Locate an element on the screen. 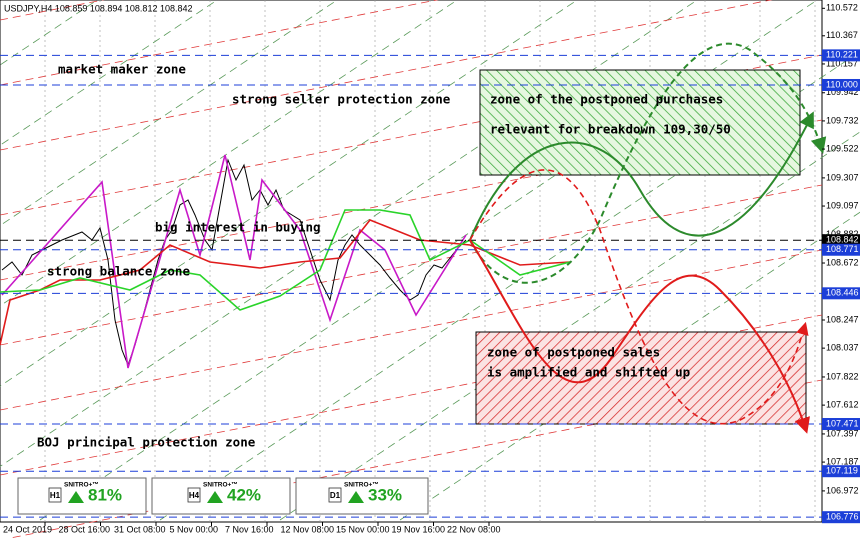 Image resolution: width=860 pixels, height=538 pixels. widget-timeframe: H1 is located at coordinates (55, 495).